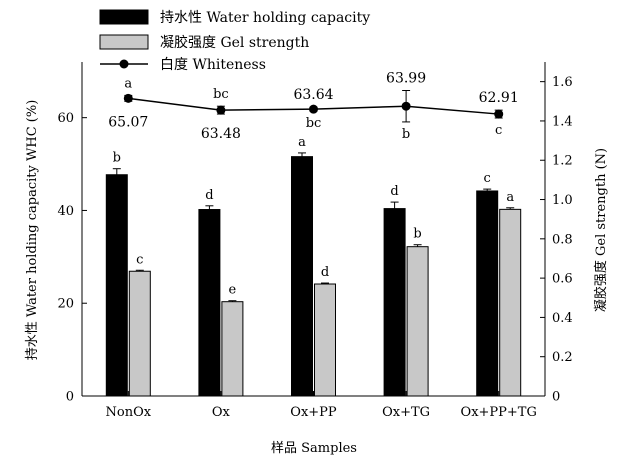 Image resolution: width=630 pixels, height=468 pixels. What do you see at coordinates (562, 357) in the screenshot?
I see `y-right-tick-label-1: 0.2` at bounding box center [562, 357].